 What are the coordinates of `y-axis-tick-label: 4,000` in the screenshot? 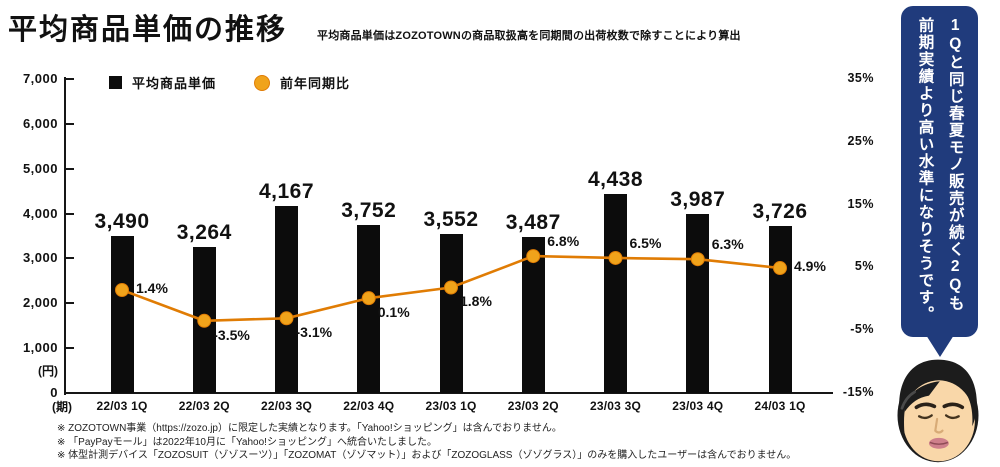 It's located at (40, 213).